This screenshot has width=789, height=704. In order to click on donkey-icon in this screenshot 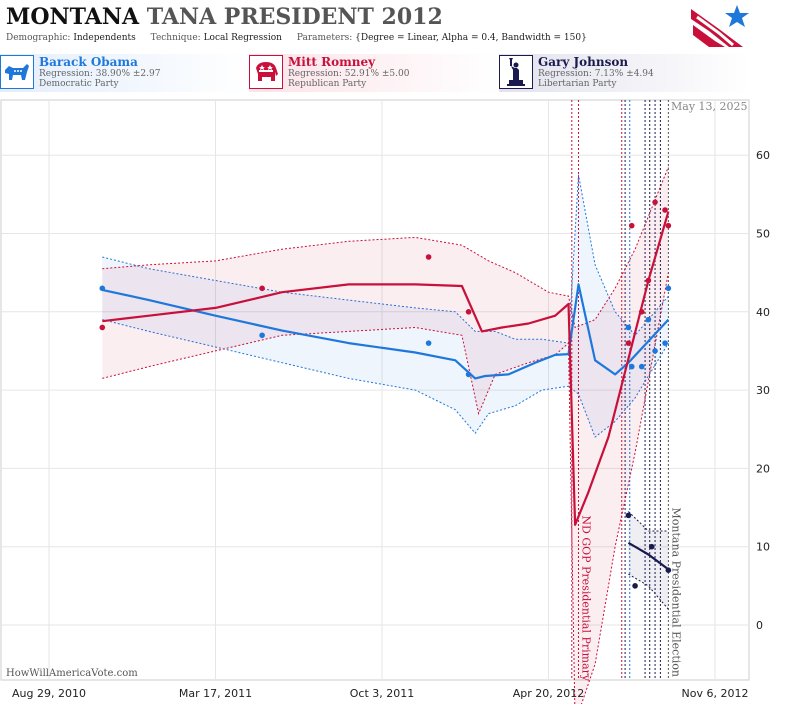, I will do `click(17, 72)`.